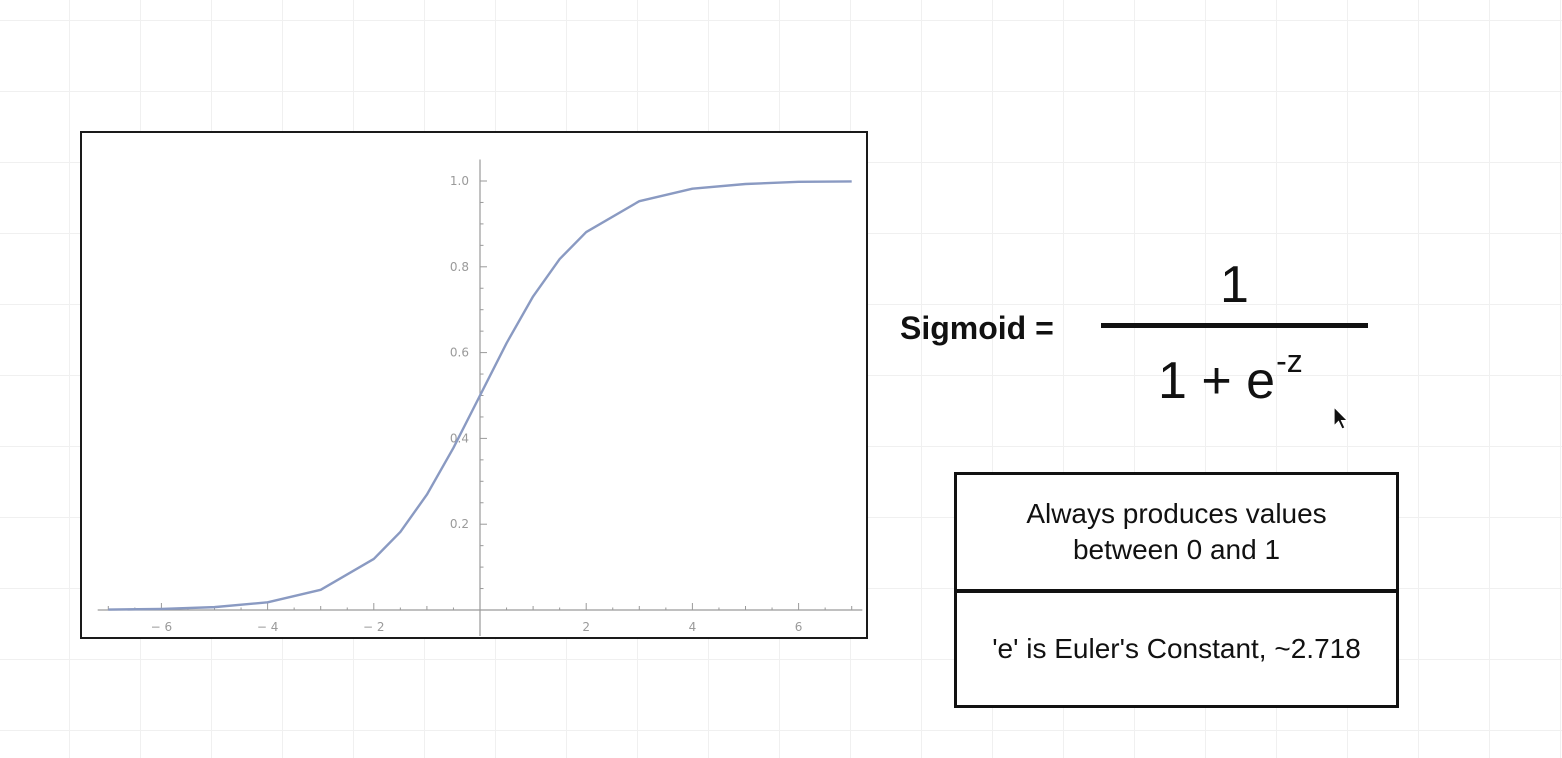  I want to click on x-tick-label: − 6, so click(162, 627).